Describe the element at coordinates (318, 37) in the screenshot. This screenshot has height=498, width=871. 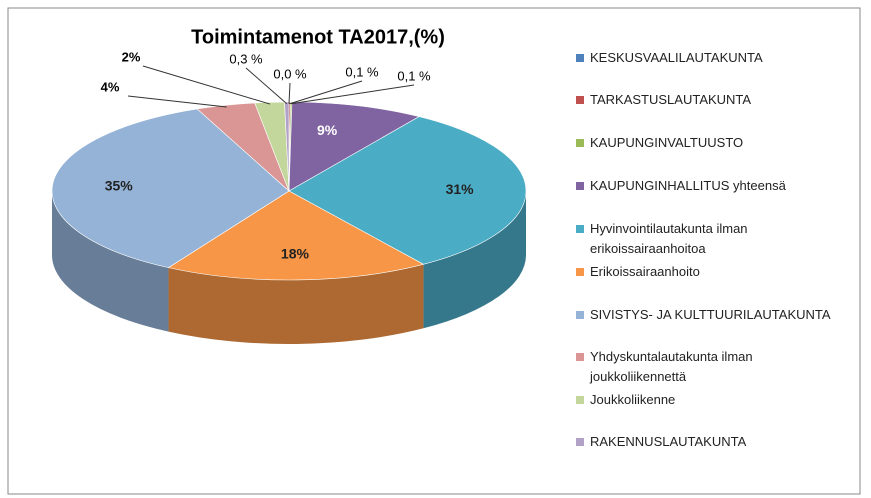
I see `chart-title: Toimintamenot TA2017,(%)` at that location.